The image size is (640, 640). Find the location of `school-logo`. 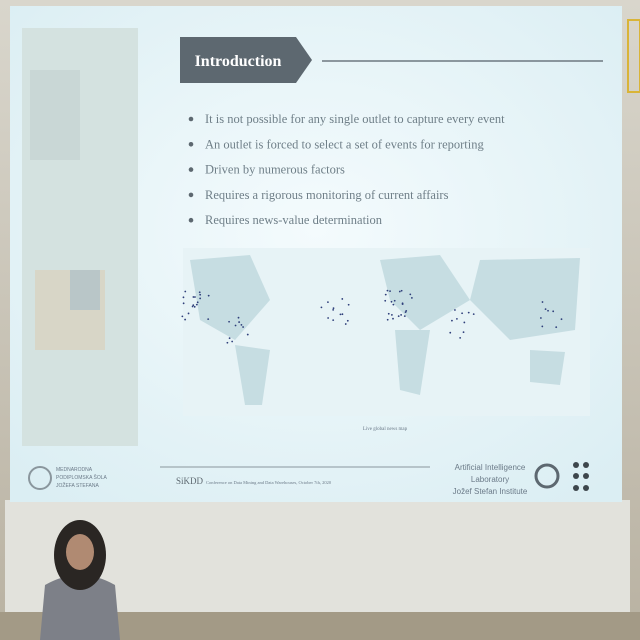

school-logo is located at coordinates (40, 478).